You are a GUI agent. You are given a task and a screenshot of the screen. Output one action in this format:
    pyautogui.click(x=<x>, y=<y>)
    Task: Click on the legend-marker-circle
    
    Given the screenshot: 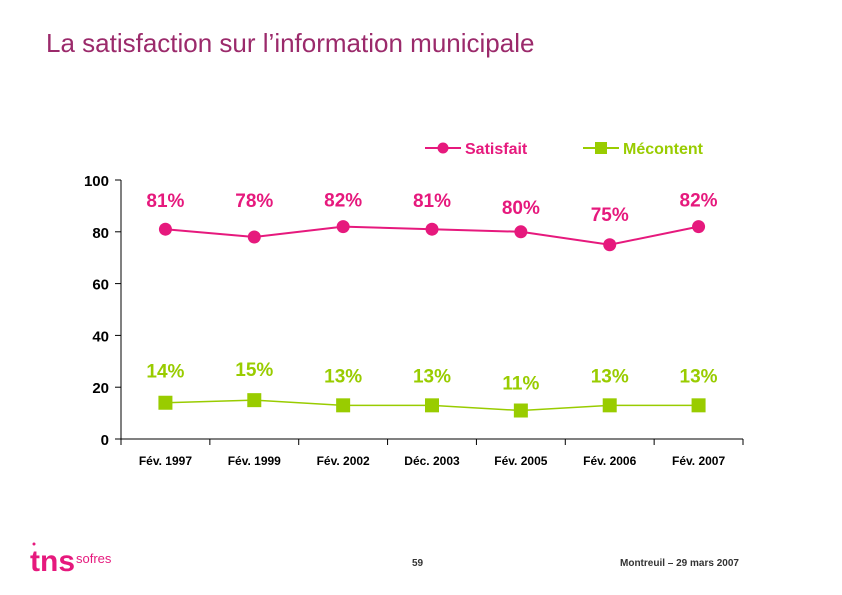 What is the action you would take?
    pyautogui.click(x=443, y=148)
    